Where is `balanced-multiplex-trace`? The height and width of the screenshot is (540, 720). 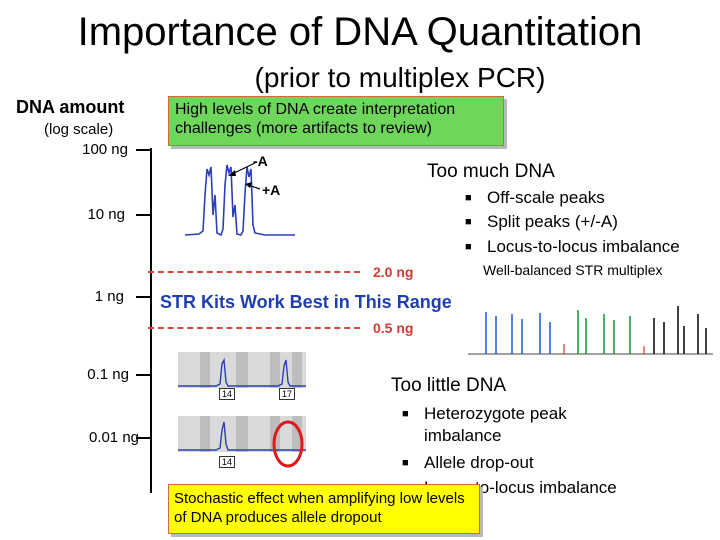
balanced-multiplex-trace is located at coordinates (590, 330).